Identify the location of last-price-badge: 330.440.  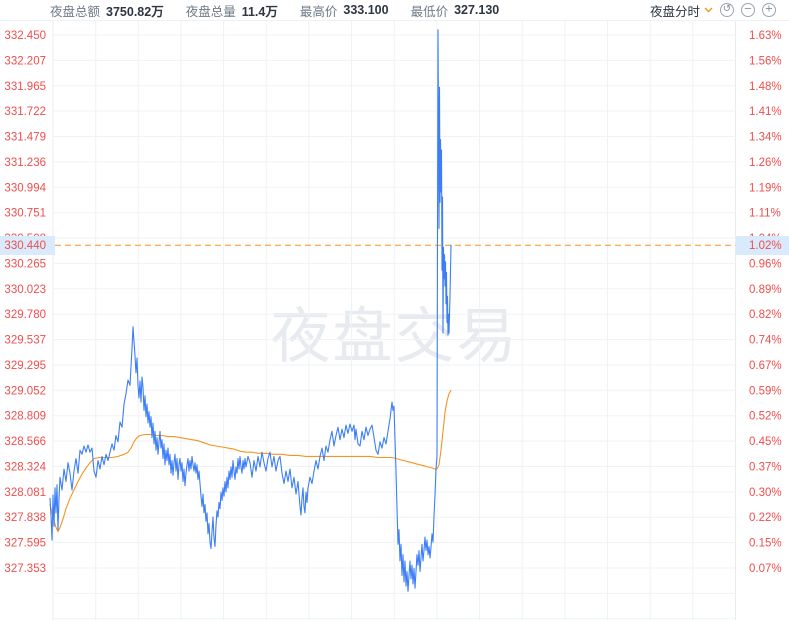
(27, 245).